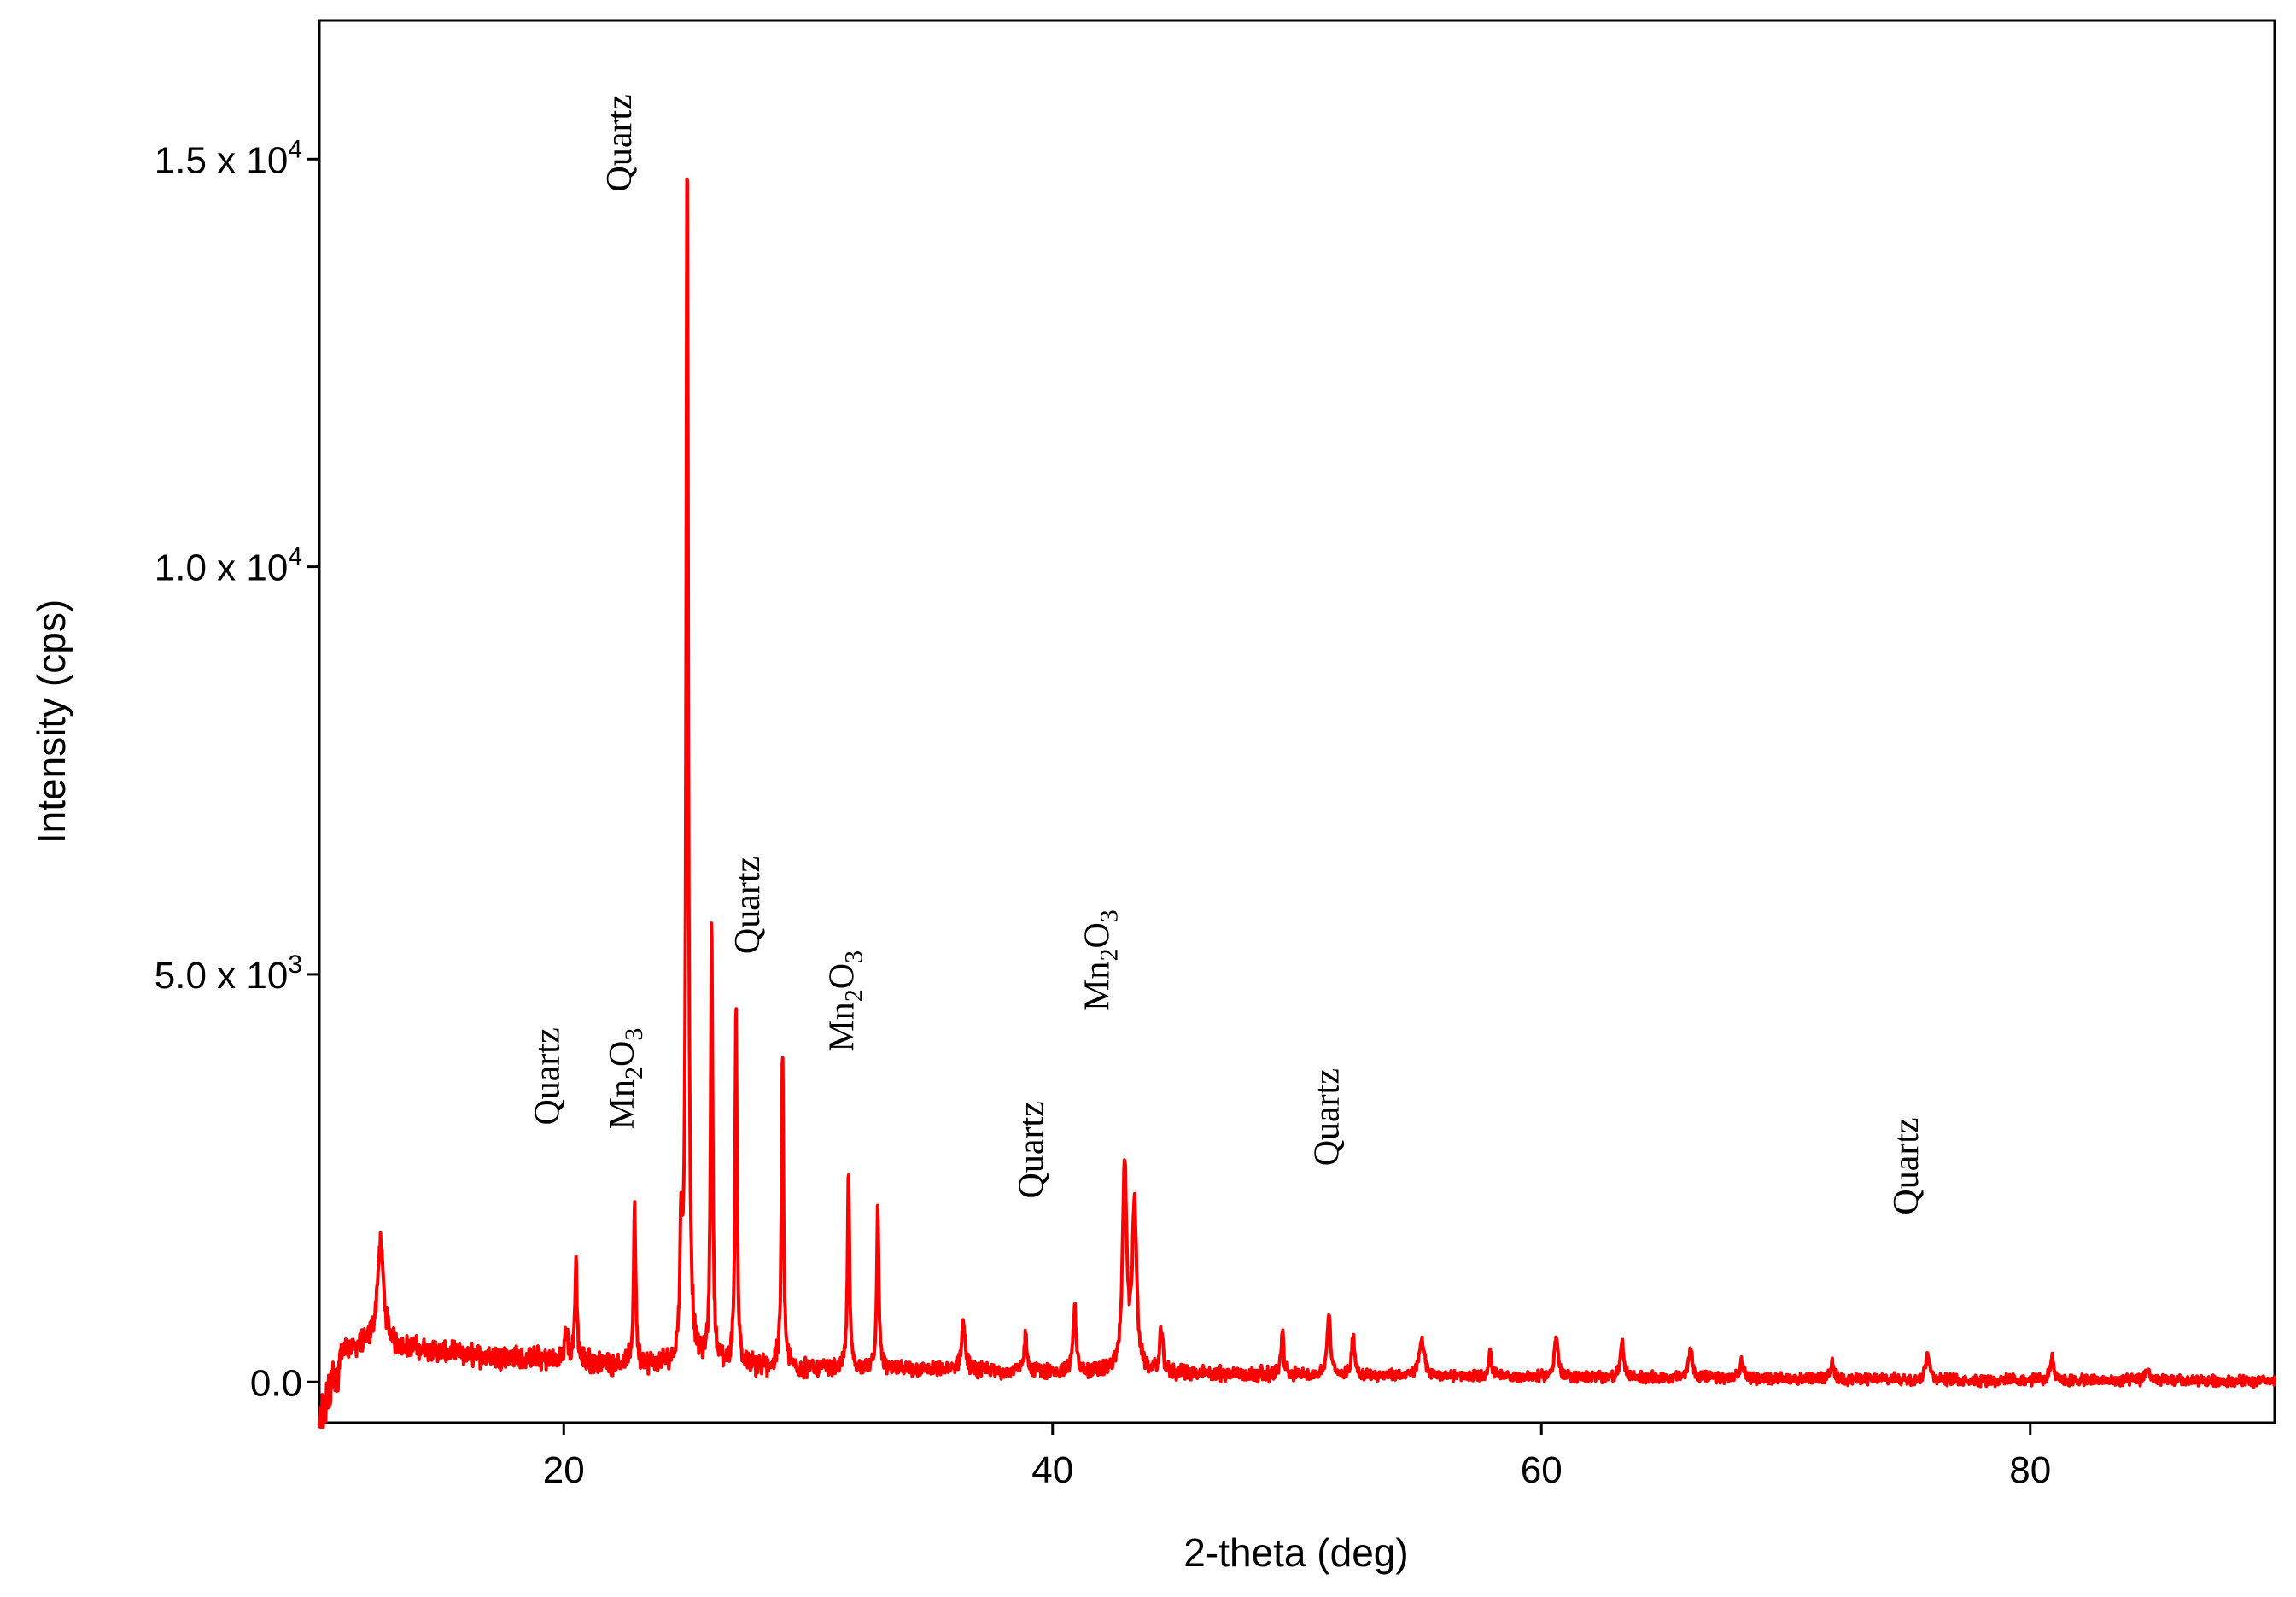 This screenshot has height=1597, width=2296. I want to click on x-tick-label: 80, so click(2030, 1470).